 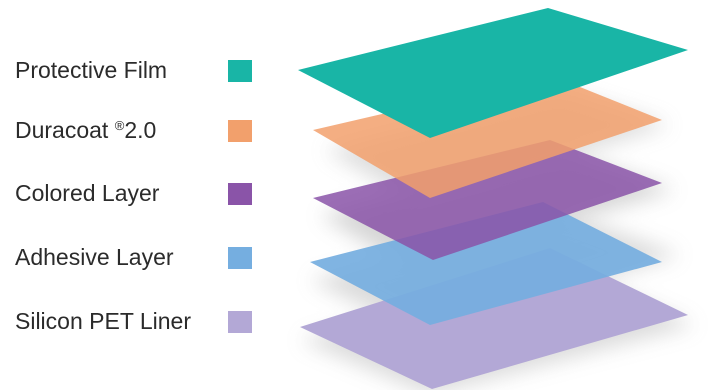 I want to click on colored-layer-sheet, so click(x=487, y=200).